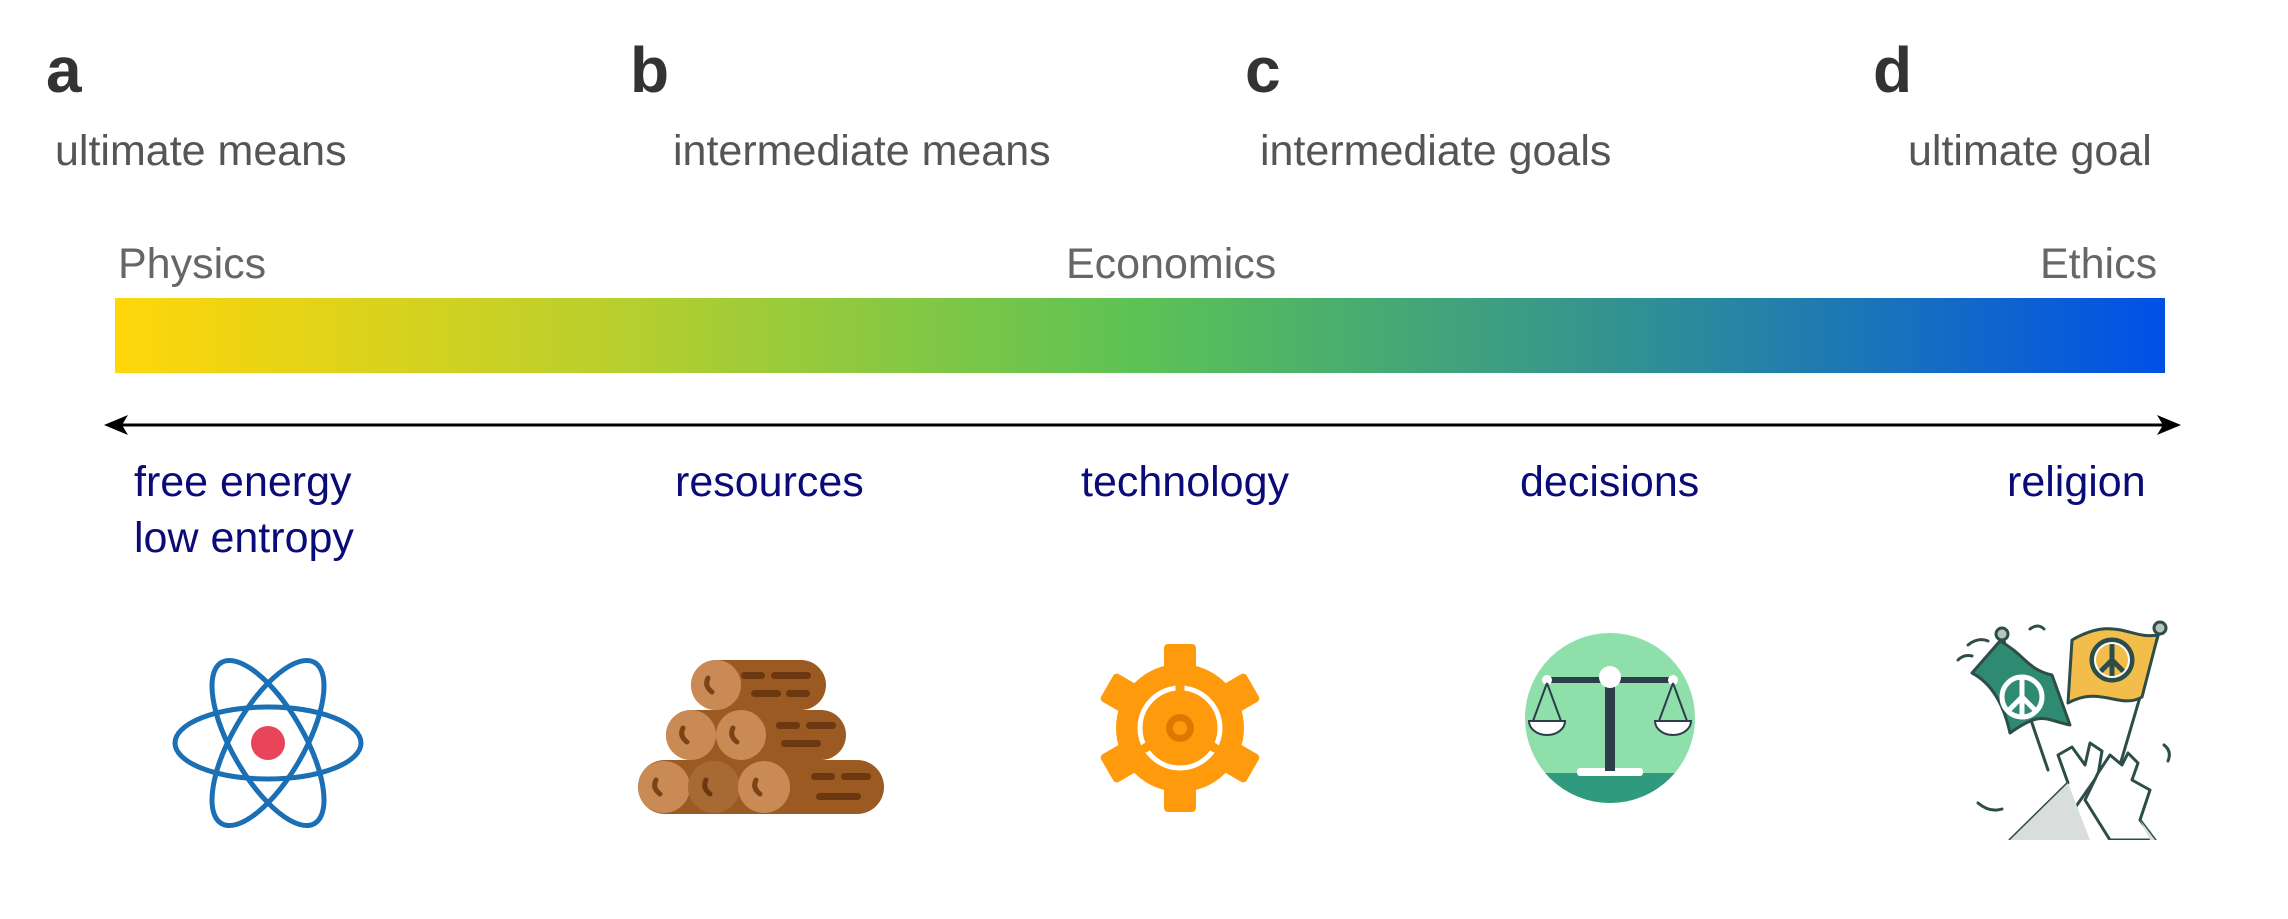  I want to click on gradient-bar, so click(1140, 335).